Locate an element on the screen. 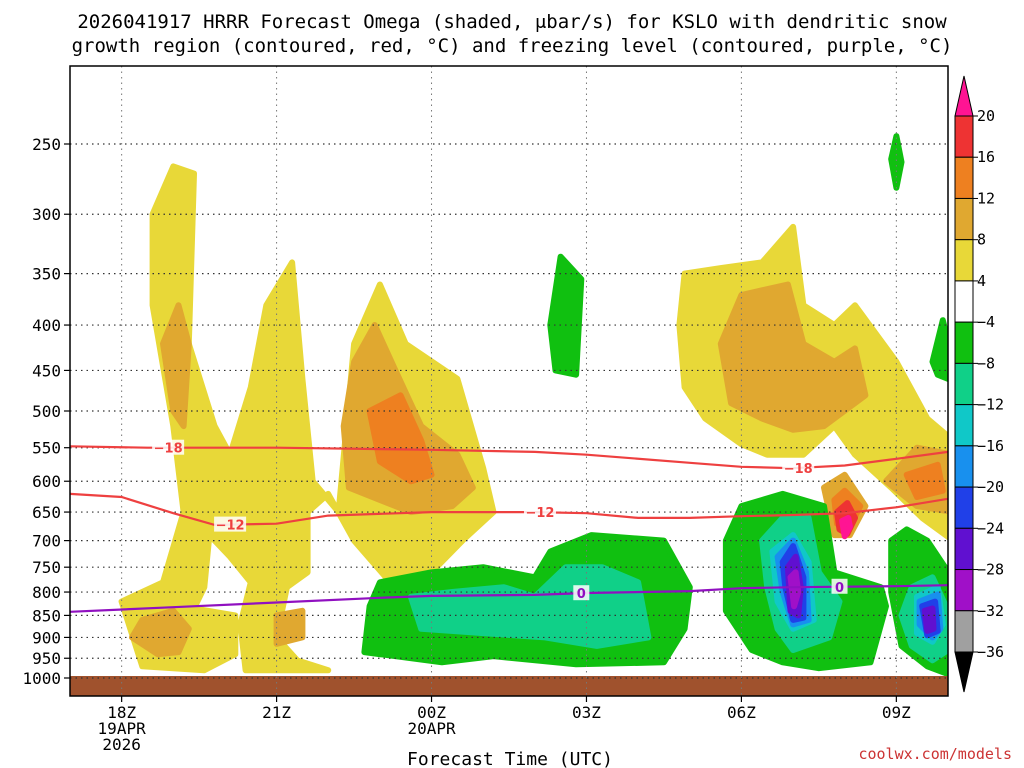  pressure-tick-label: 1000 is located at coordinates (41, 678).